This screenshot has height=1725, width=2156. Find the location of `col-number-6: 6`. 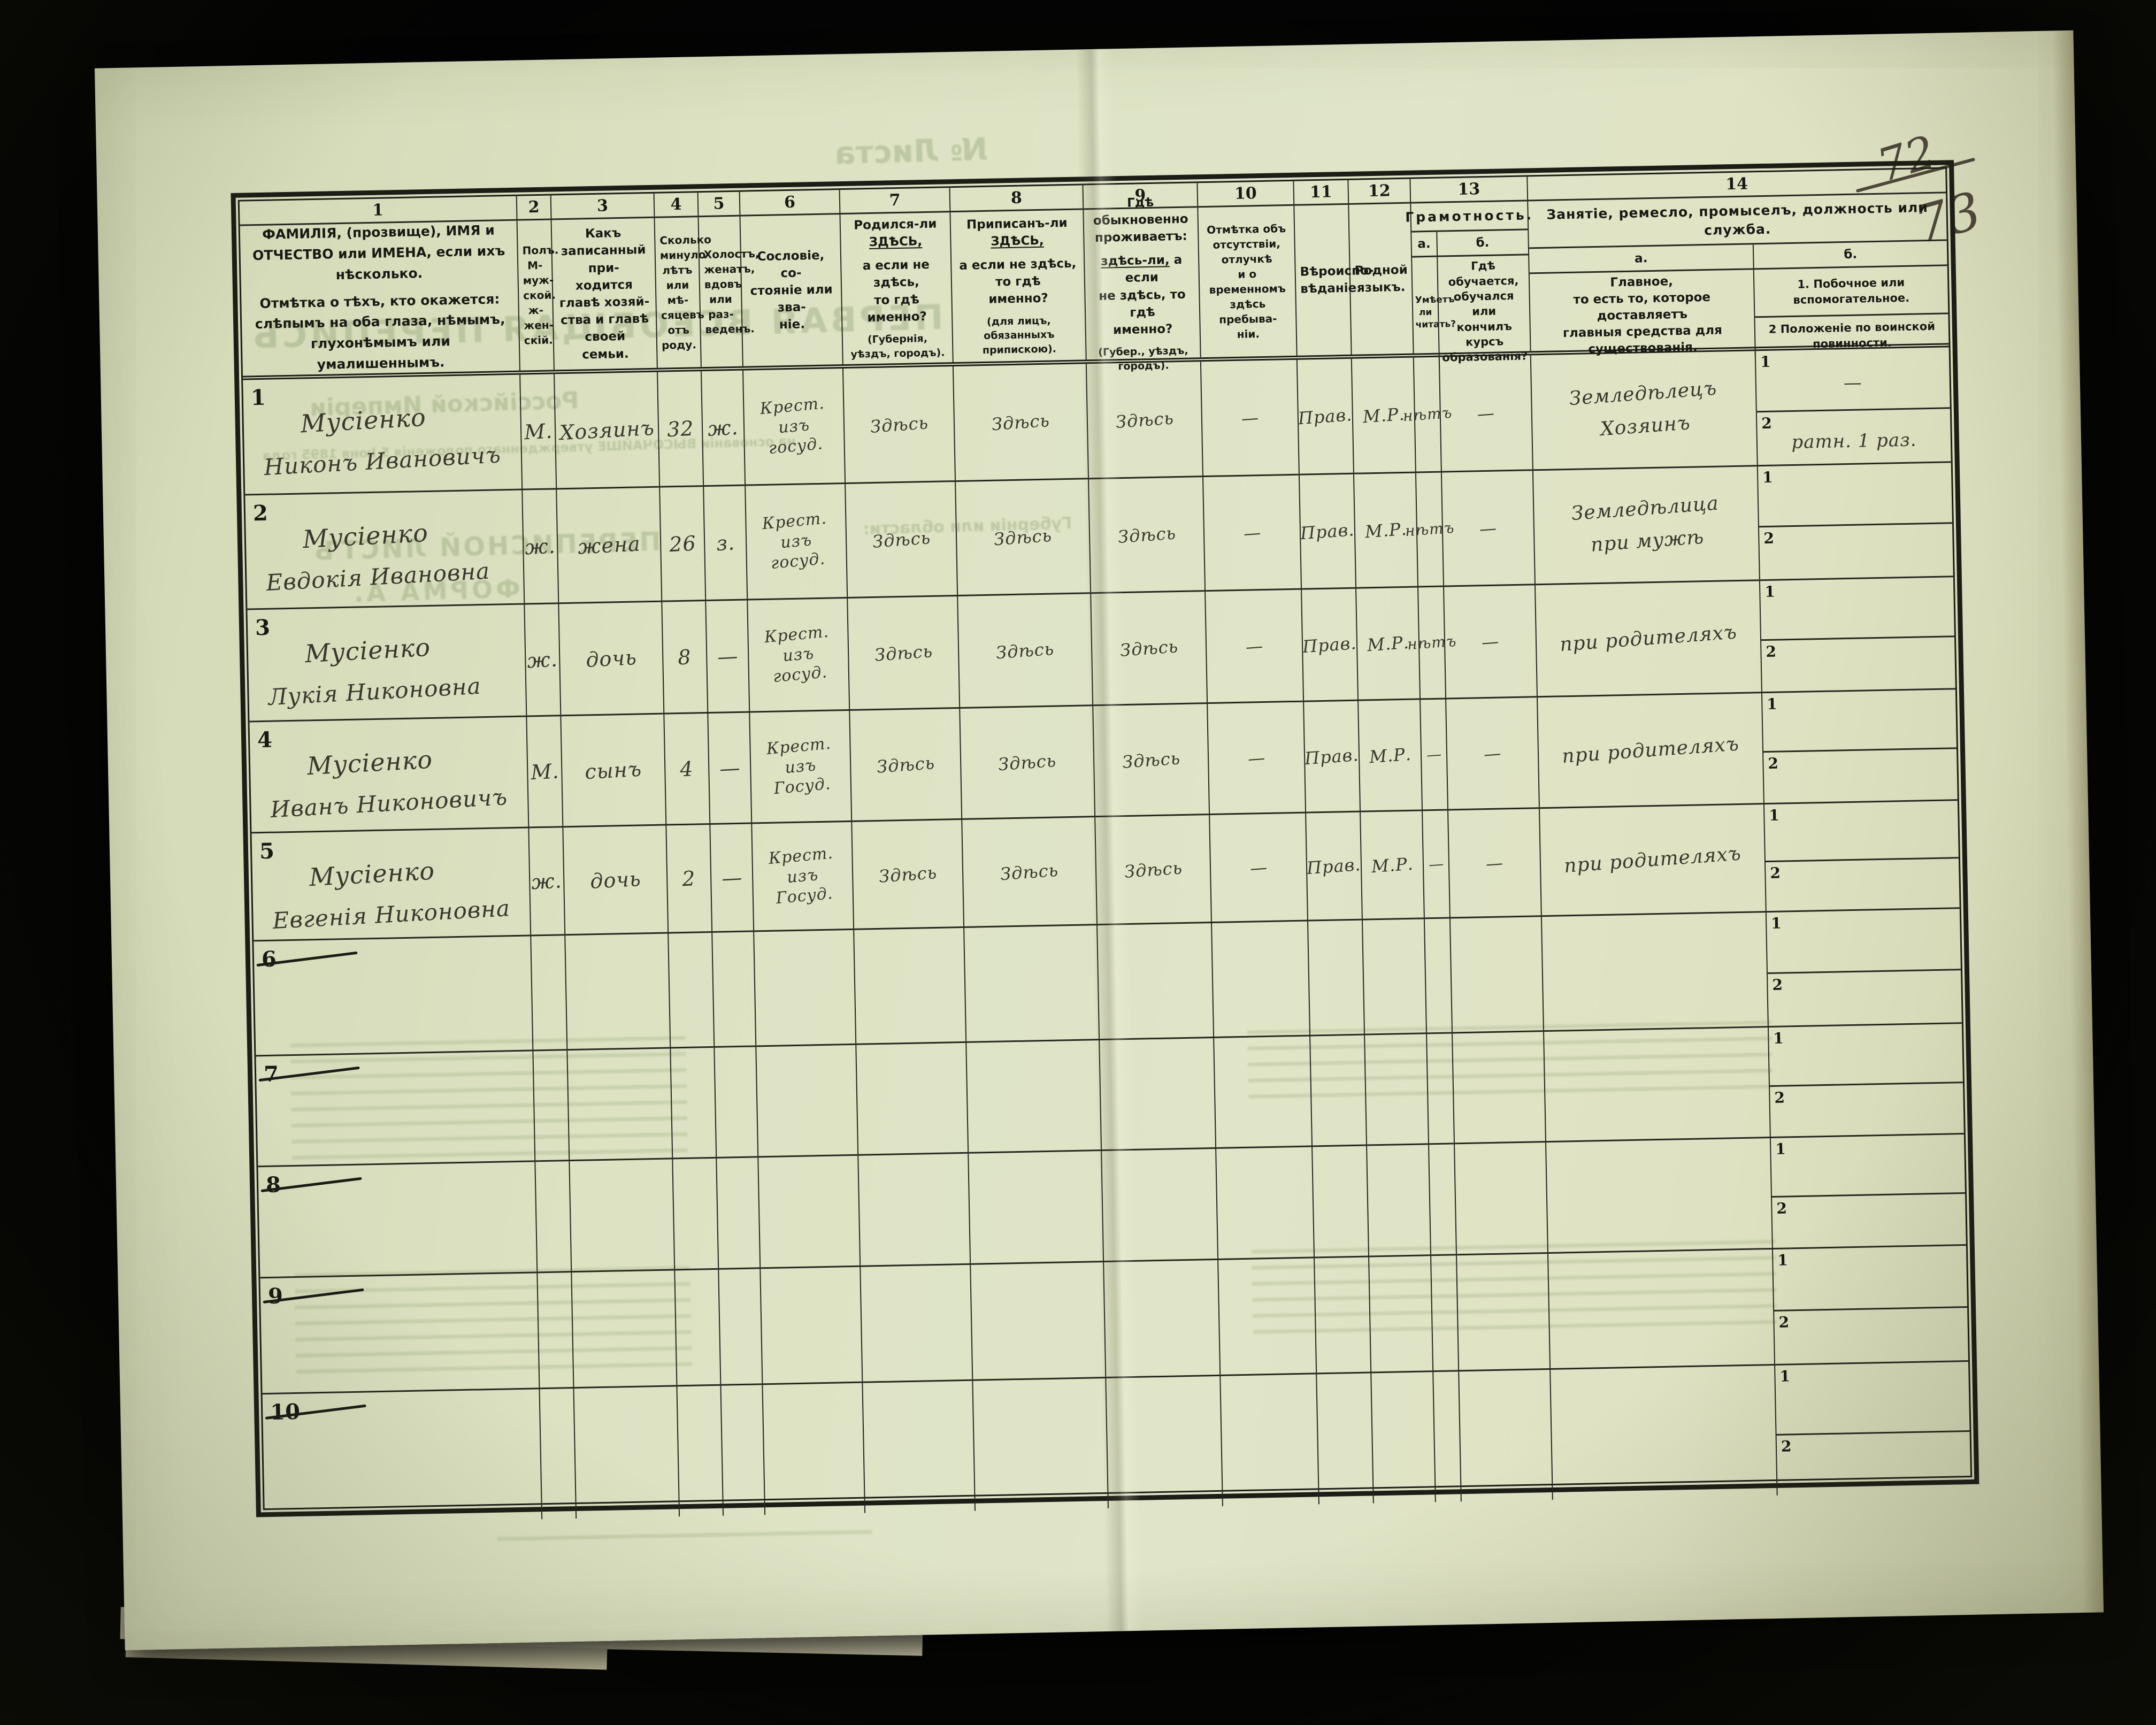

col-number-6: 6 is located at coordinates (791, 202).